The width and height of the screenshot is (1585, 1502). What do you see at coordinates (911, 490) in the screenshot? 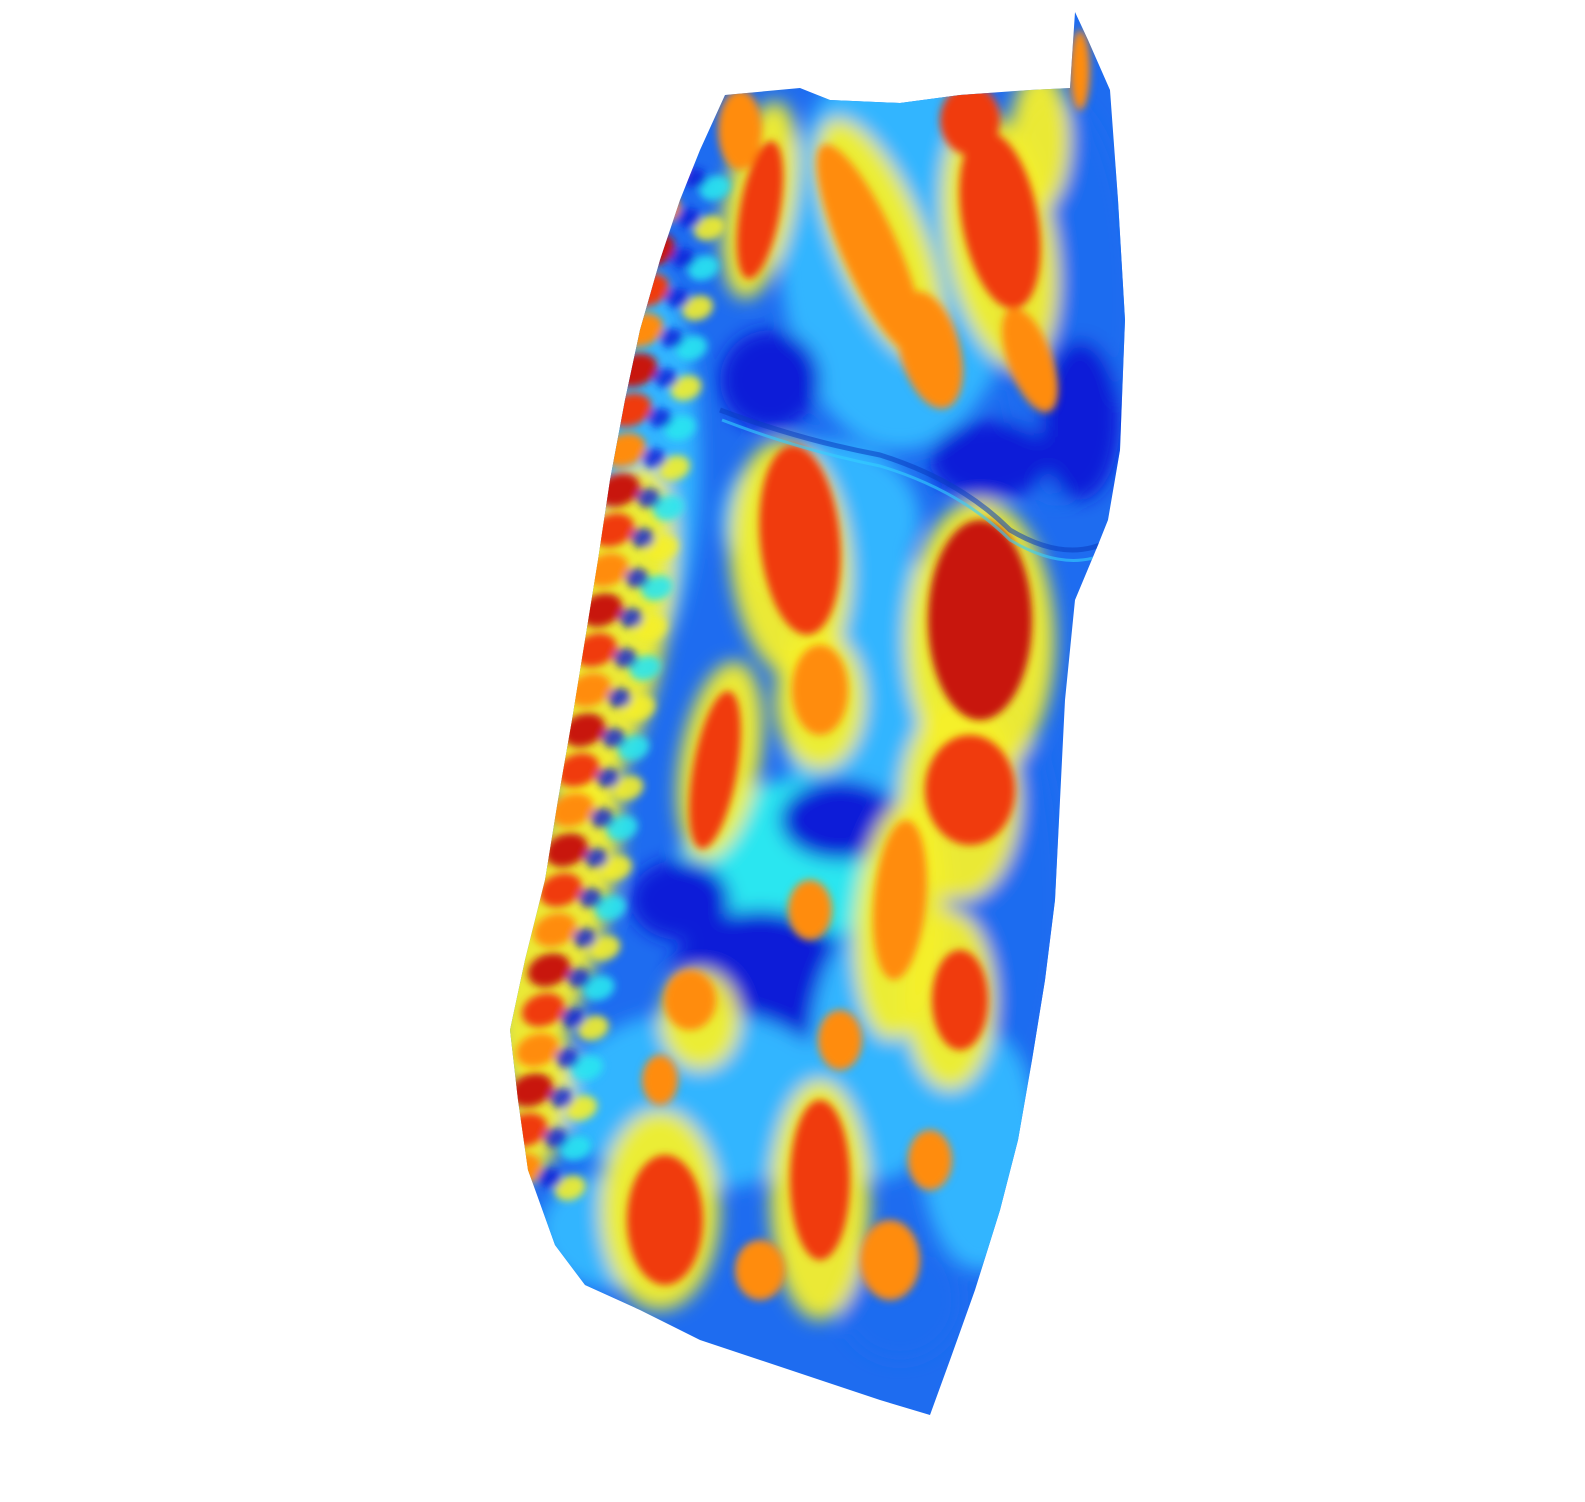
I see `surface-fold-ridge-highlight` at bounding box center [911, 490].